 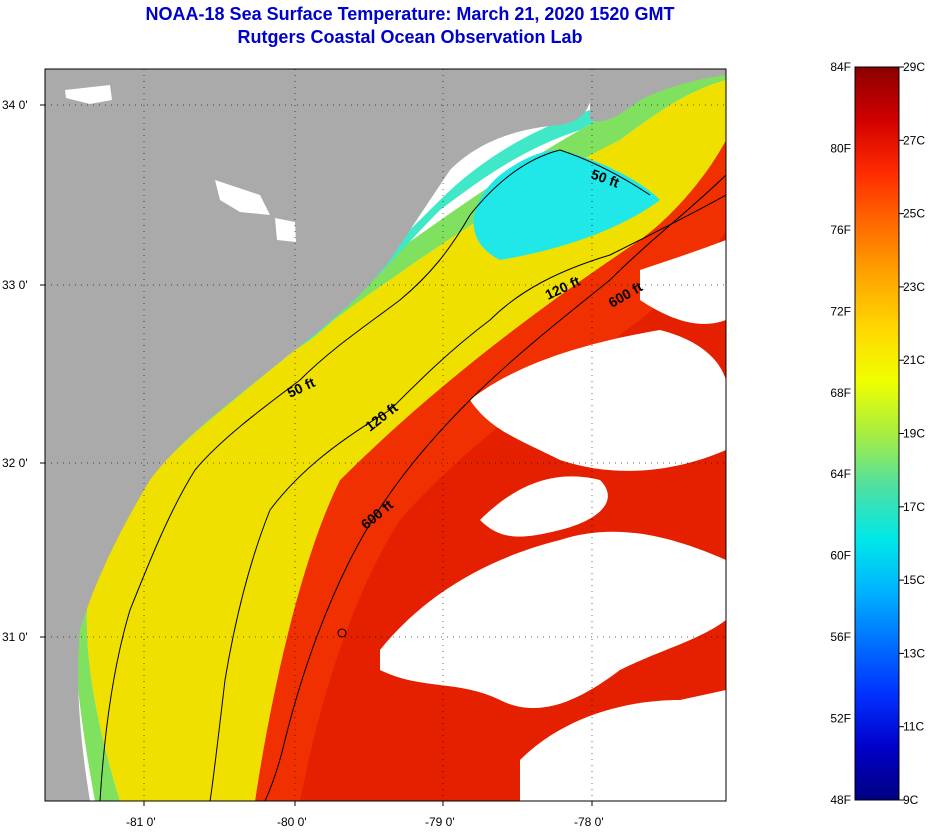 What do you see at coordinates (913, 727) in the screenshot?
I see `colorbar-celsius-label: 11C` at bounding box center [913, 727].